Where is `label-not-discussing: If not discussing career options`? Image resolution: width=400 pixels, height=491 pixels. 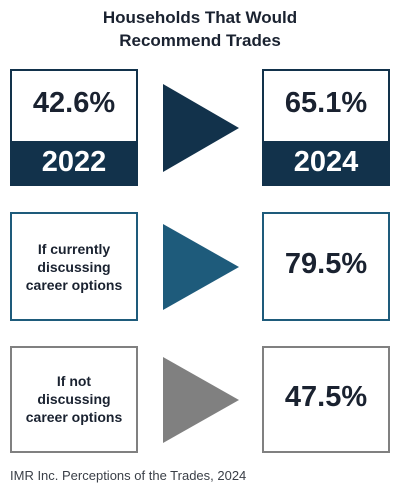 label-not-discussing: If not discussing career options is located at coordinates (74, 399).